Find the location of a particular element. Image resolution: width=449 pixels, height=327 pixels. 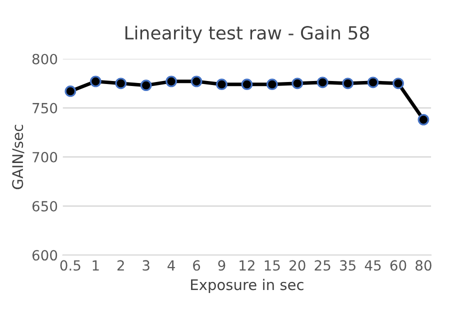

x-tick-label: 80 is located at coordinates (424, 265).